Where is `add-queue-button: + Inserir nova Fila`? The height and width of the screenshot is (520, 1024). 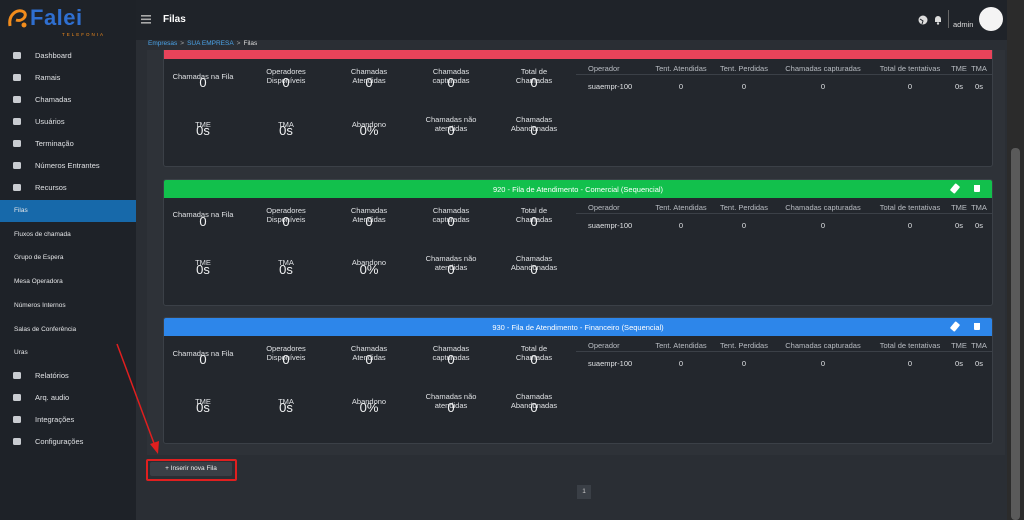
add-queue-button: + Inserir nova Fila is located at coordinates (191, 469).